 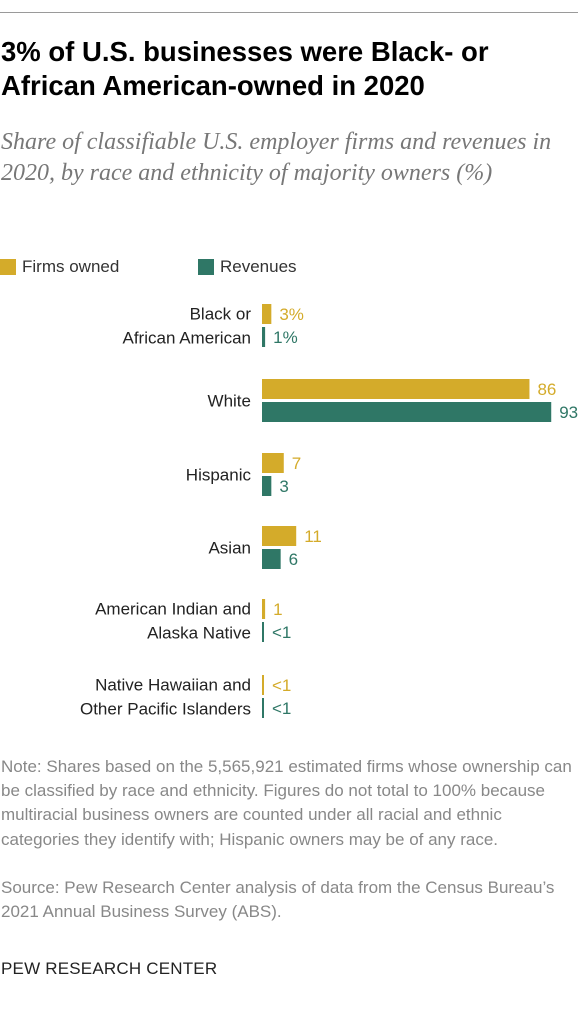 What do you see at coordinates (206, 267) in the screenshot?
I see `legend-swatch-revenues` at bounding box center [206, 267].